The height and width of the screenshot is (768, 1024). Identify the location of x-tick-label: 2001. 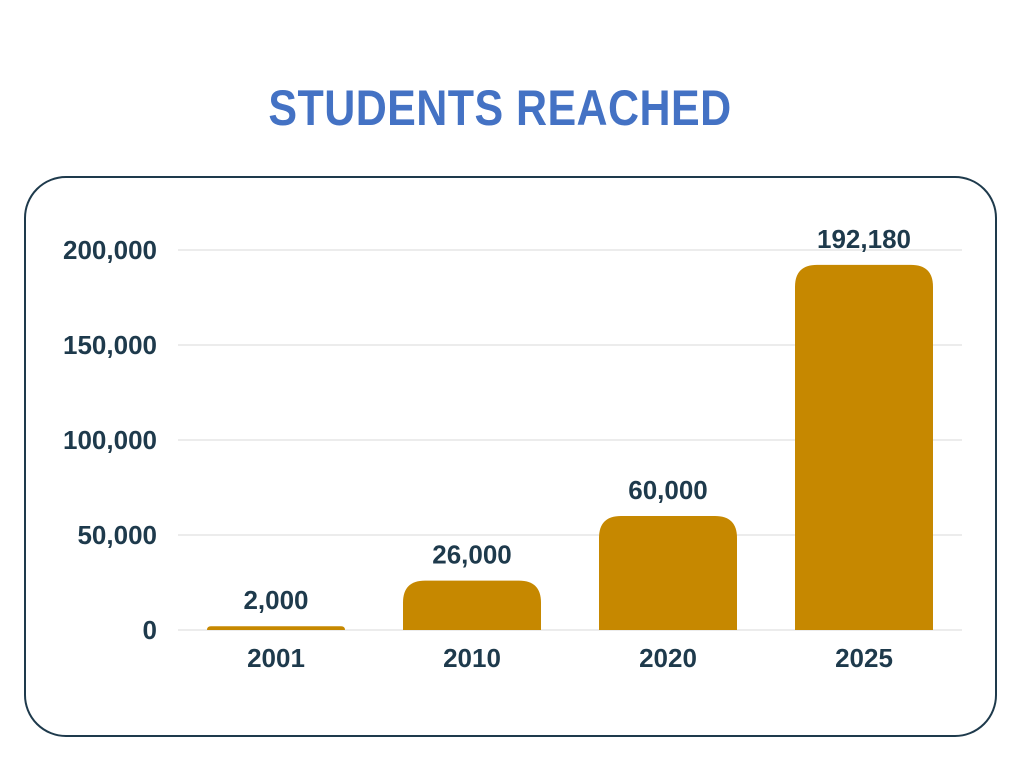
(276, 658).